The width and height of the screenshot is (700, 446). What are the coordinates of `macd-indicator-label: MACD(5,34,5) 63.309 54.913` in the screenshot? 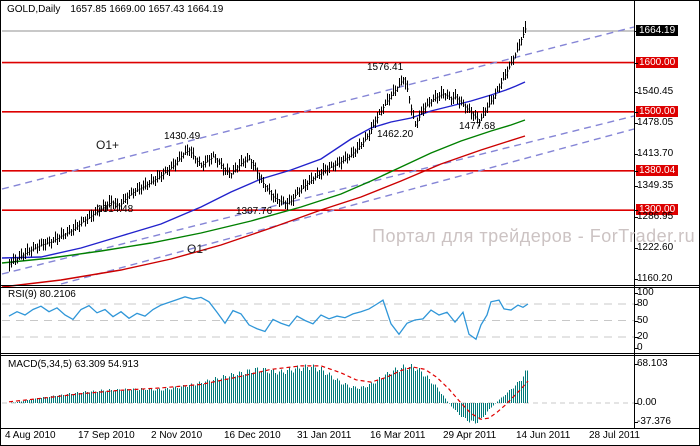 It's located at (73, 364).